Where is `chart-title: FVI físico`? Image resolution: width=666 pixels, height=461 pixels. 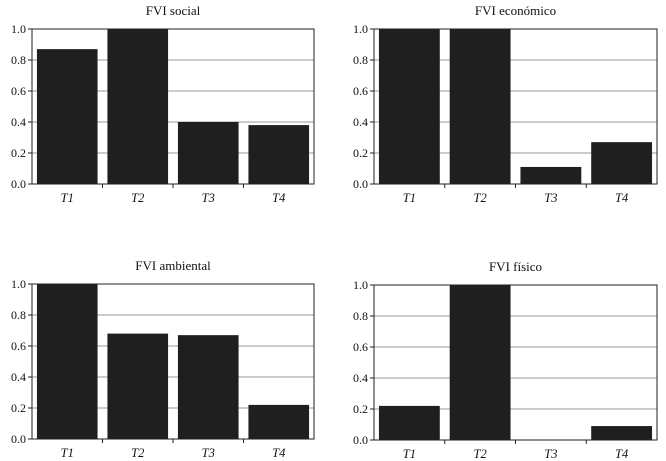 chart-title: FVI físico is located at coordinates (515, 266).